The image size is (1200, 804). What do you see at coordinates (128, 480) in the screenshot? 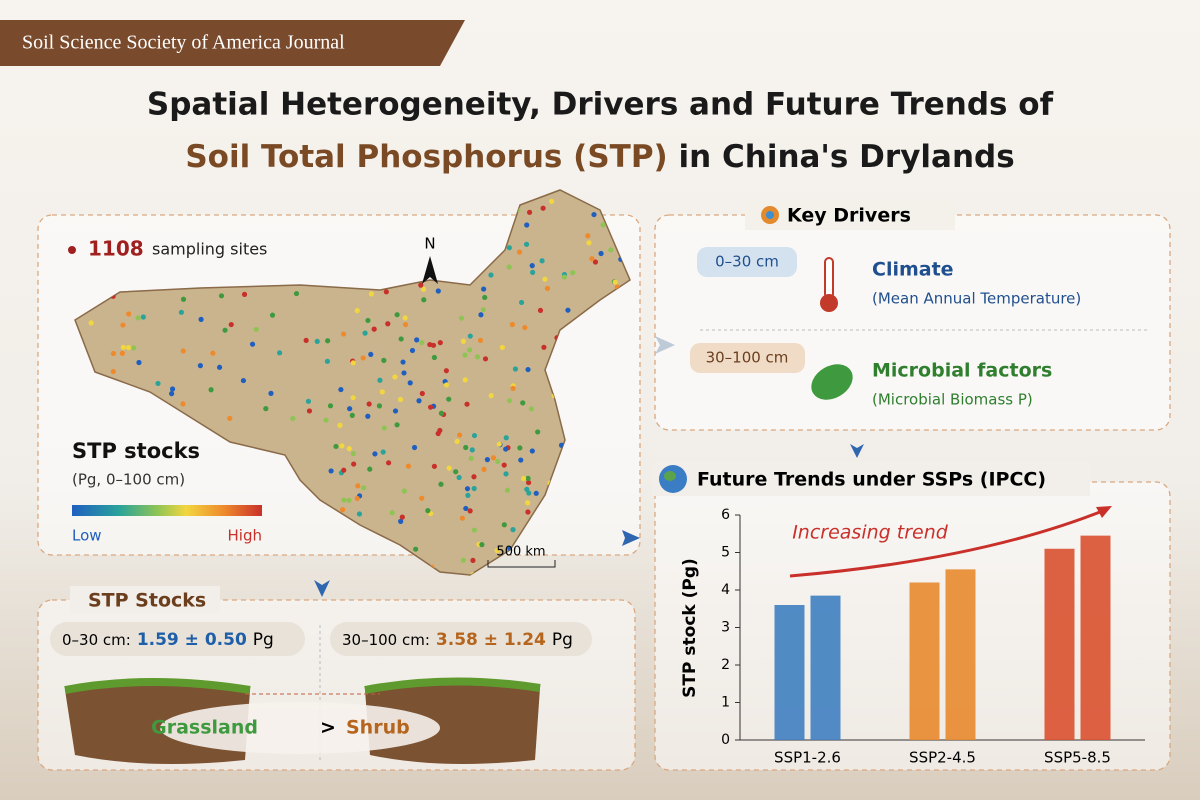
I see `legend-subtitle: (Pg, 0–100 cm)` at bounding box center [128, 480].